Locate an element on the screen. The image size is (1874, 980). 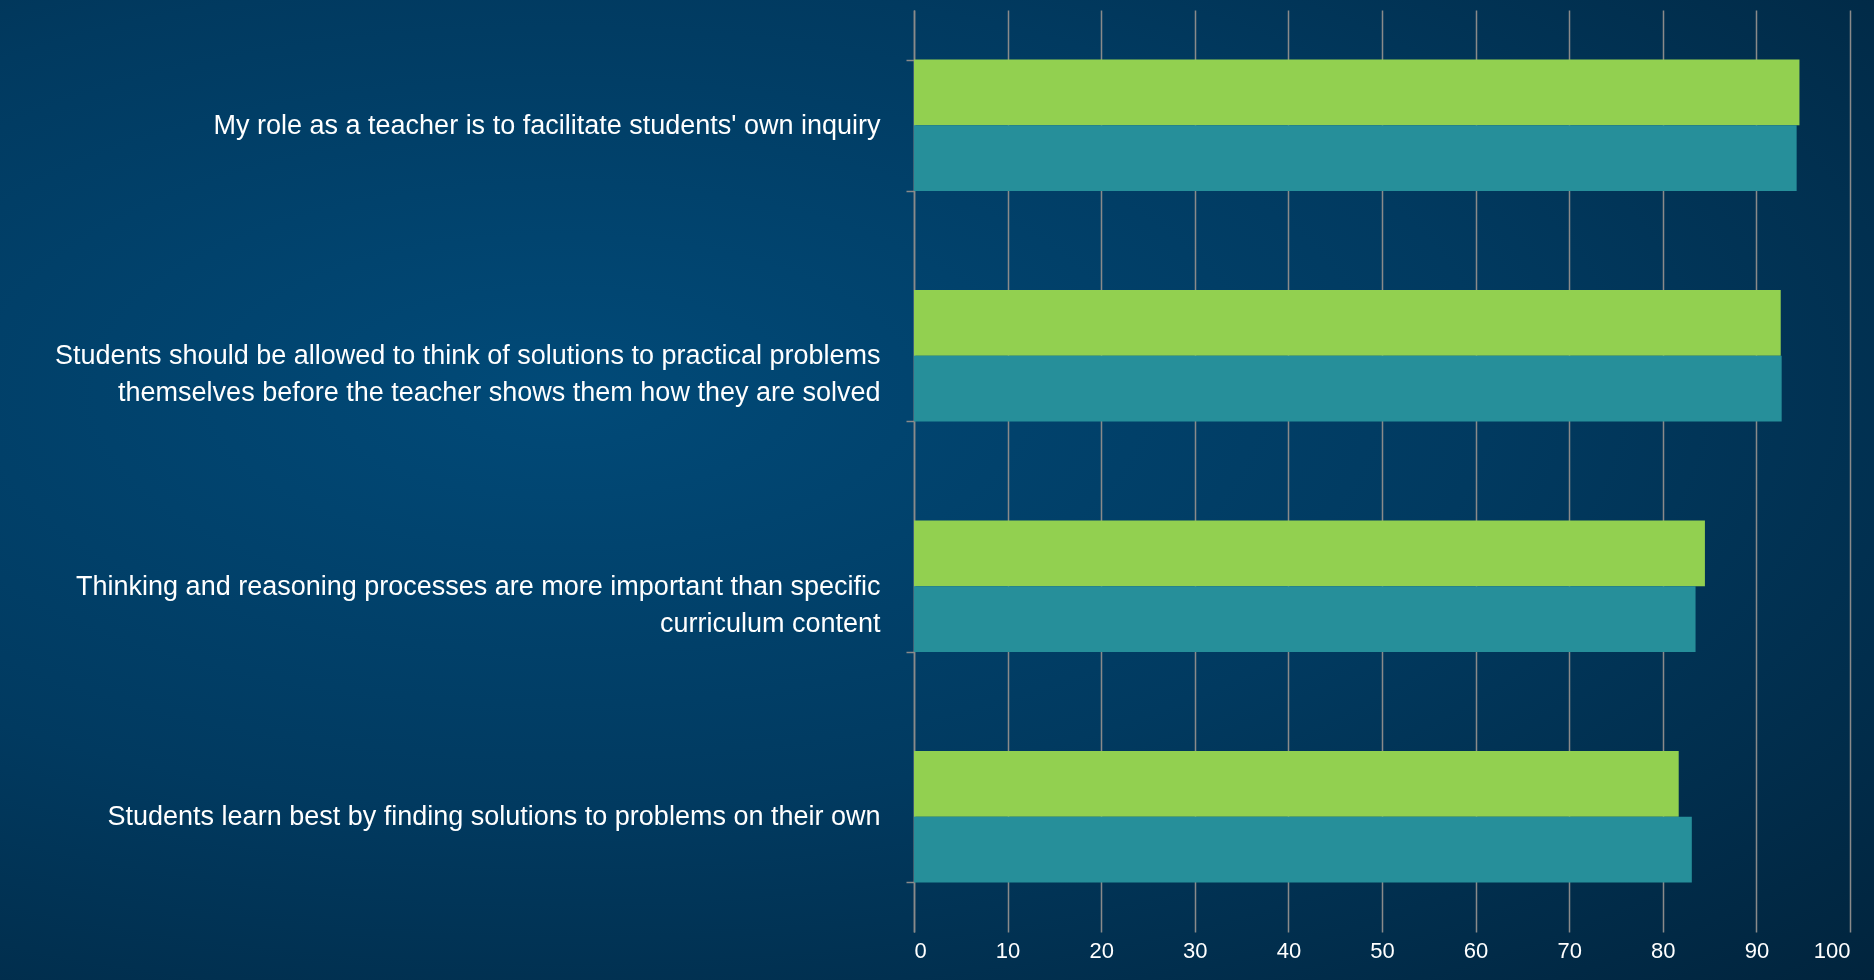
y-tick-label: Students should be allowed to think of solutions to practical problems themselves before the teacher shows them how they are solved is located at coordinates (468, 374).